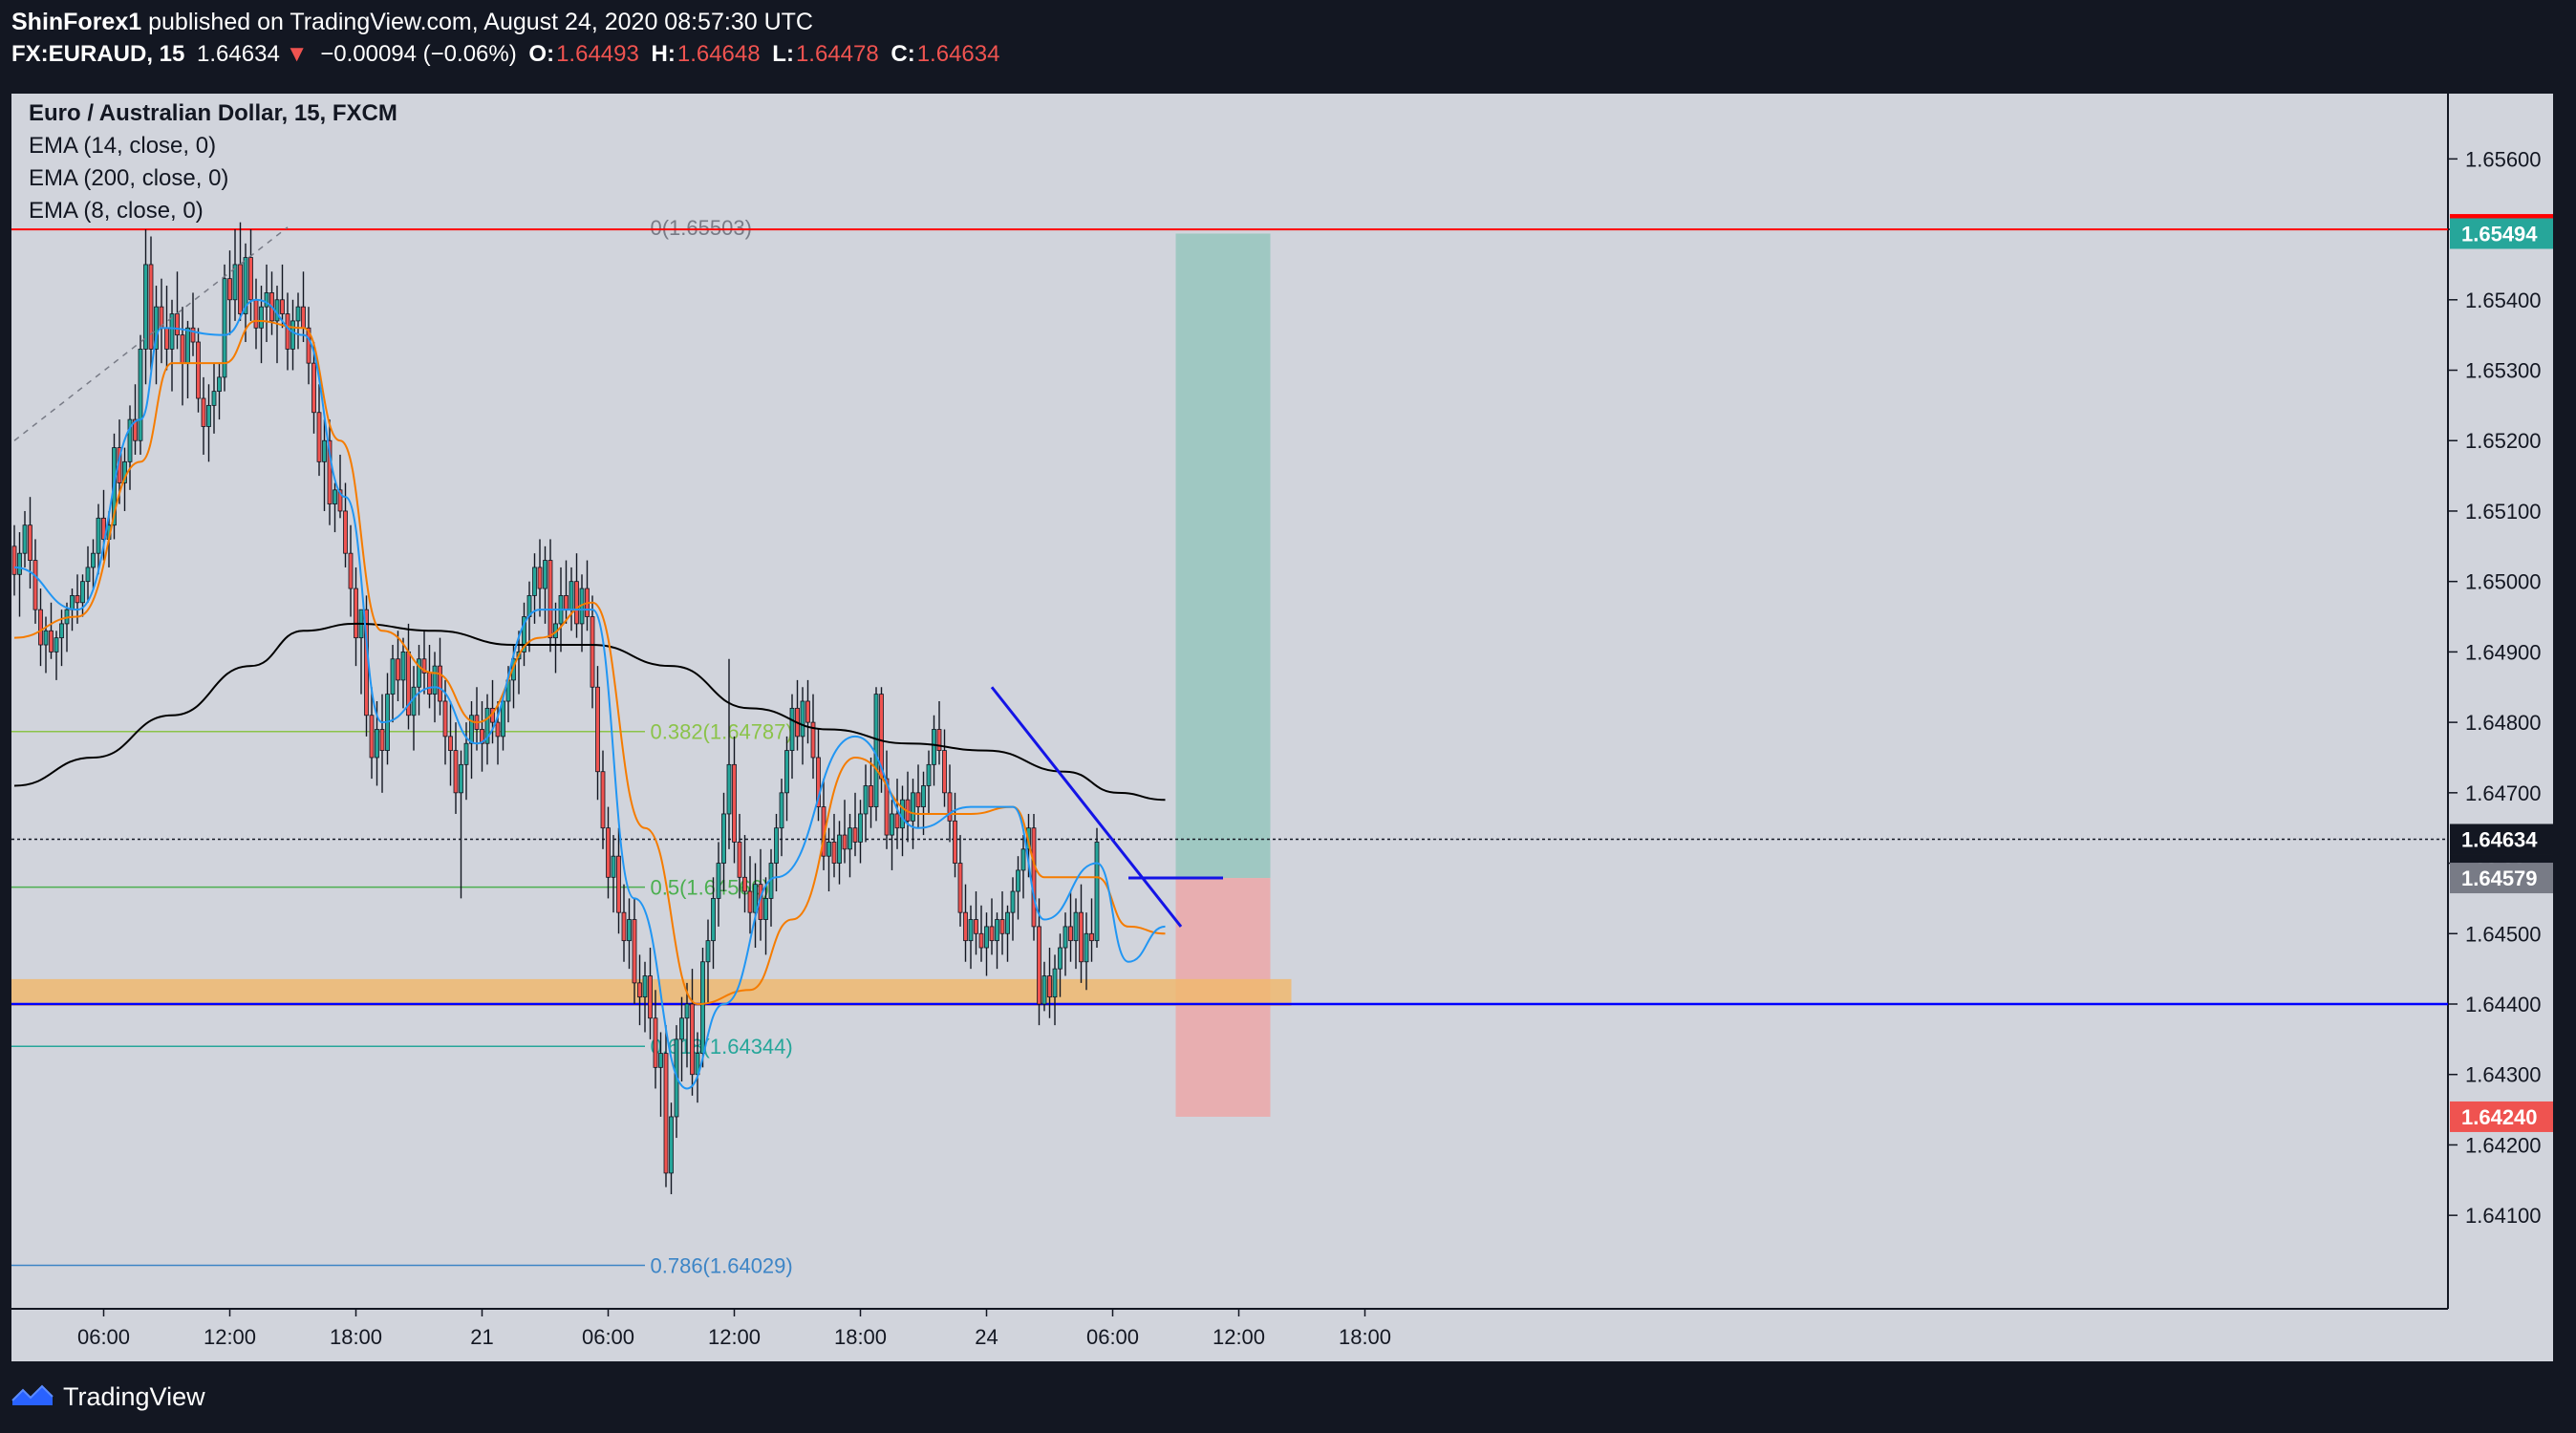  Describe the element at coordinates (2503, 1075) in the screenshot. I see `price-tick-label: 1.64300` at that location.